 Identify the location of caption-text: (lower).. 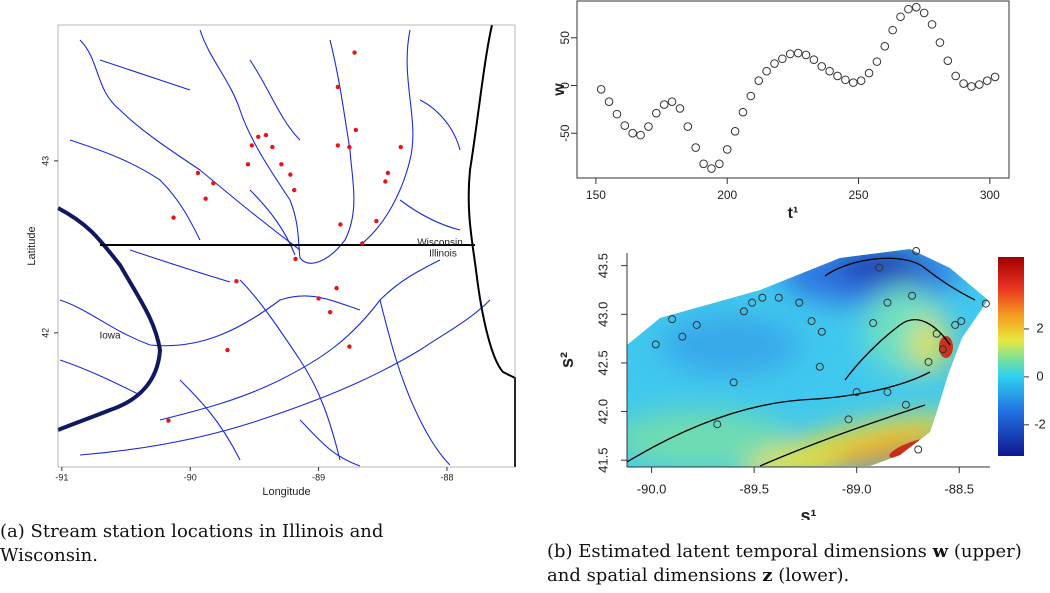
(811, 575).